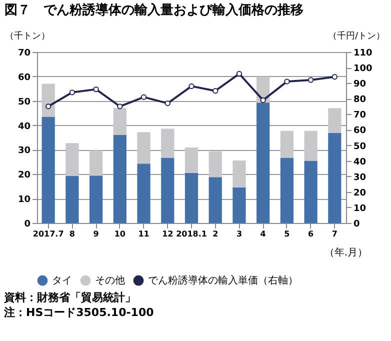  What do you see at coordinates (239, 234) in the screenshot?
I see `x-tick-label: 3` at bounding box center [239, 234].